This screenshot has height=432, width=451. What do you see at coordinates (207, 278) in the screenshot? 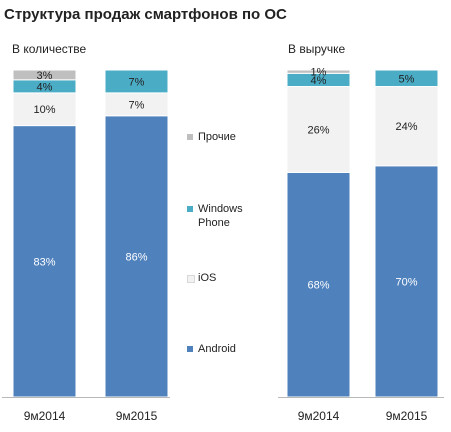
I see `legend-label-ios: iOS` at bounding box center [207, 278].